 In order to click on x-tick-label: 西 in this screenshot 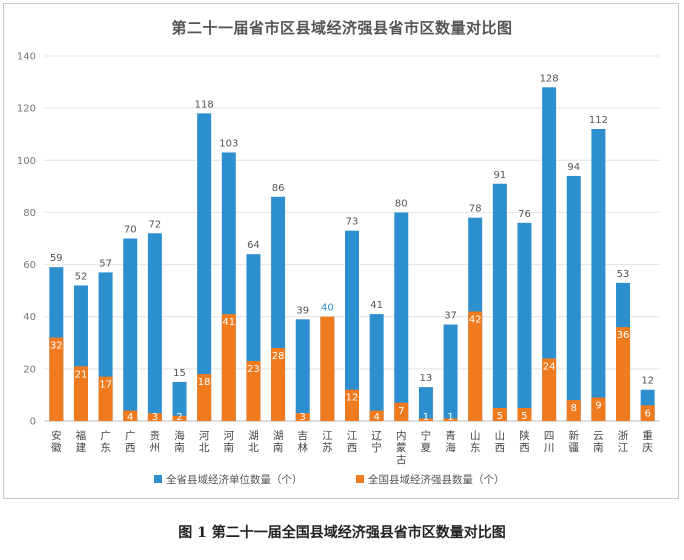, I will do `click(500, 448)`.